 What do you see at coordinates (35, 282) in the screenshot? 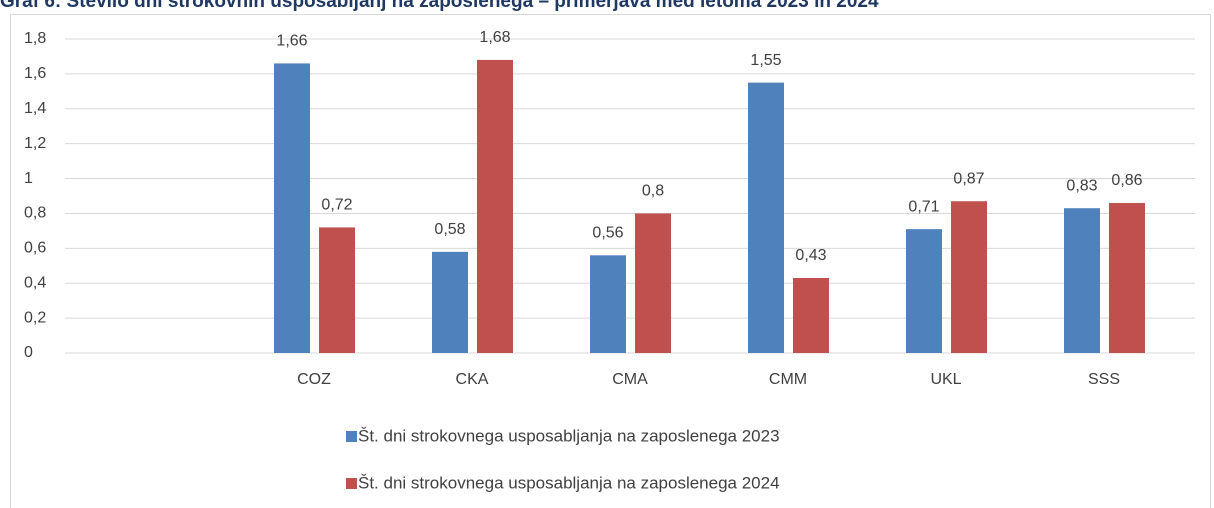
I see `y-tick-label: 0,4` at bounding box center [35, 282].